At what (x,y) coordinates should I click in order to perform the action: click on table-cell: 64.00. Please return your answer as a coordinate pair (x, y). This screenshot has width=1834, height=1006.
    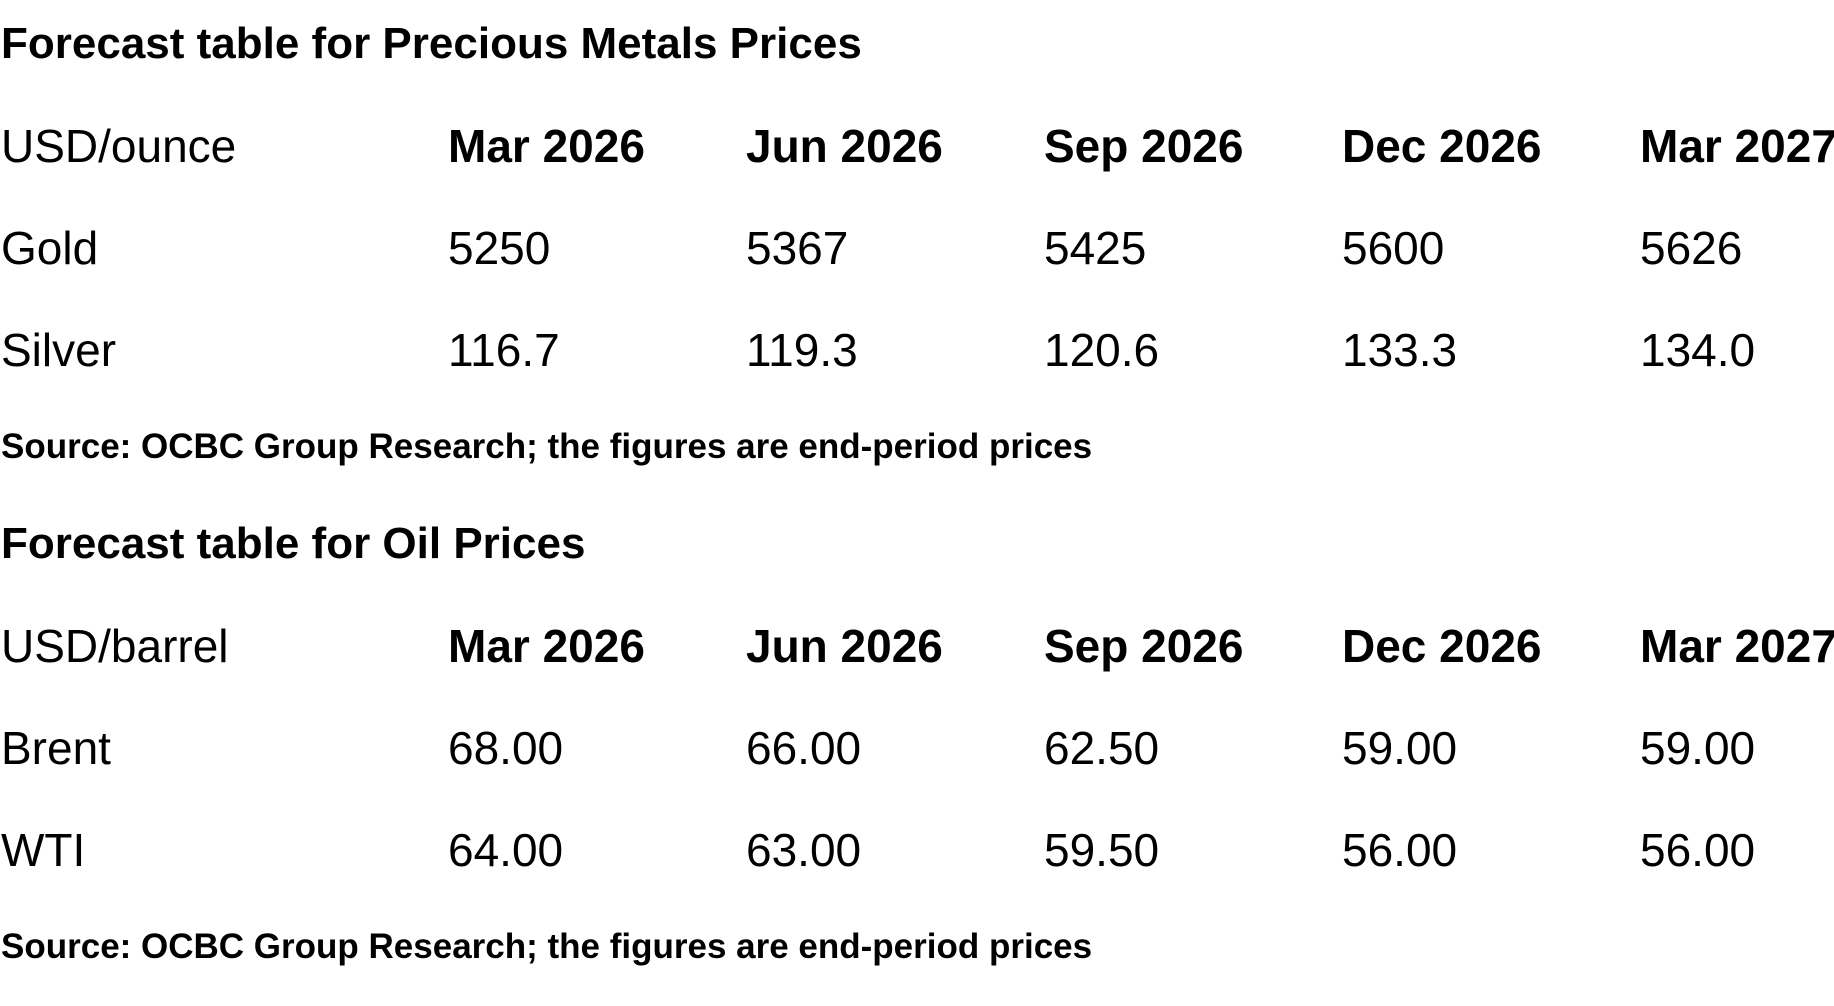
    Looking at the image, I should click on (506, 850).